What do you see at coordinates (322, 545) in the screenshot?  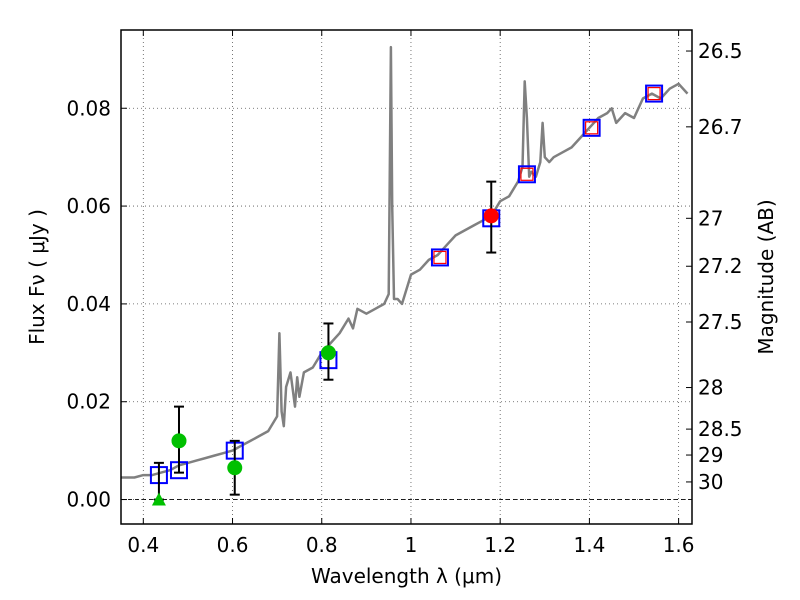 I see `x-tick-label: 0.8` at bounding box center [322, 545].